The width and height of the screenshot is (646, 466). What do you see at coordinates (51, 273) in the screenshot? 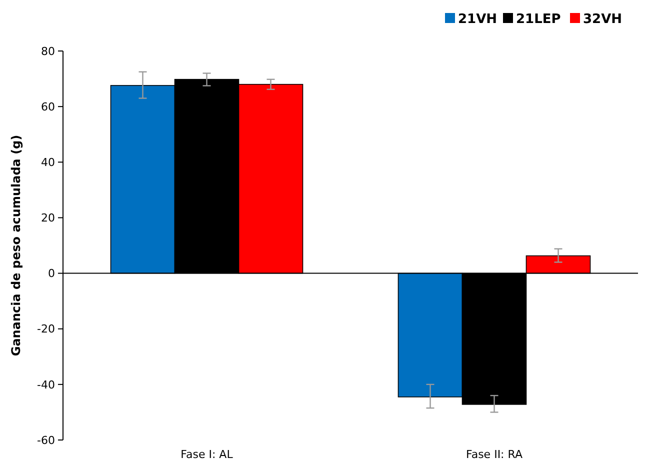
I see `y-tick-label: 0` at bounding box center [51, 273].